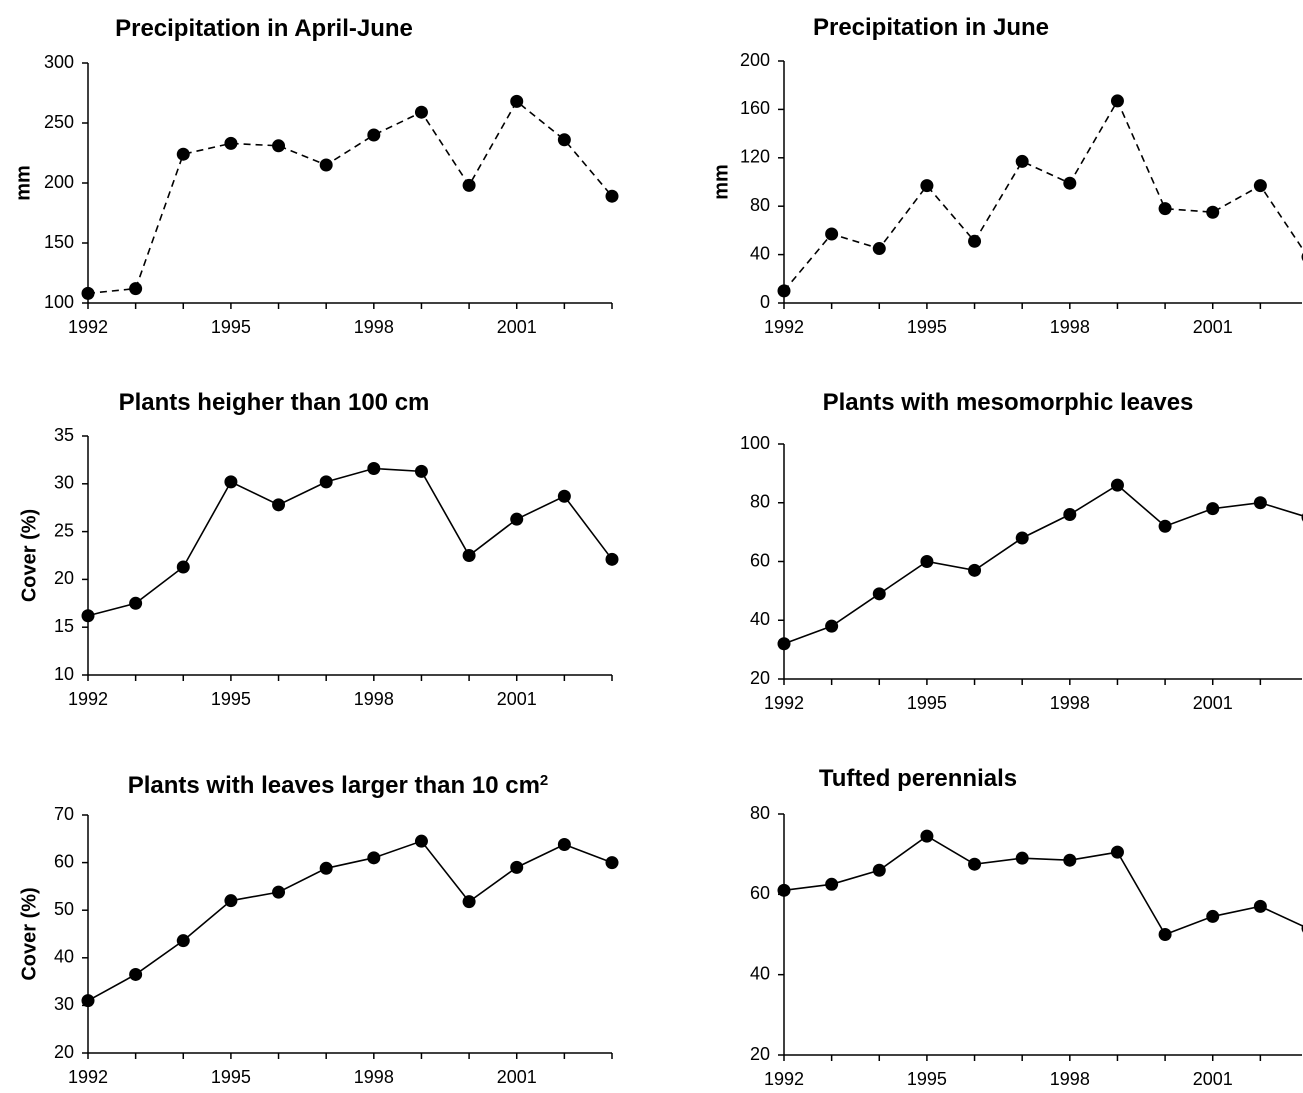  I want to click on chart-title: Plants with mesomorphic leaves, so click(1008, 402).